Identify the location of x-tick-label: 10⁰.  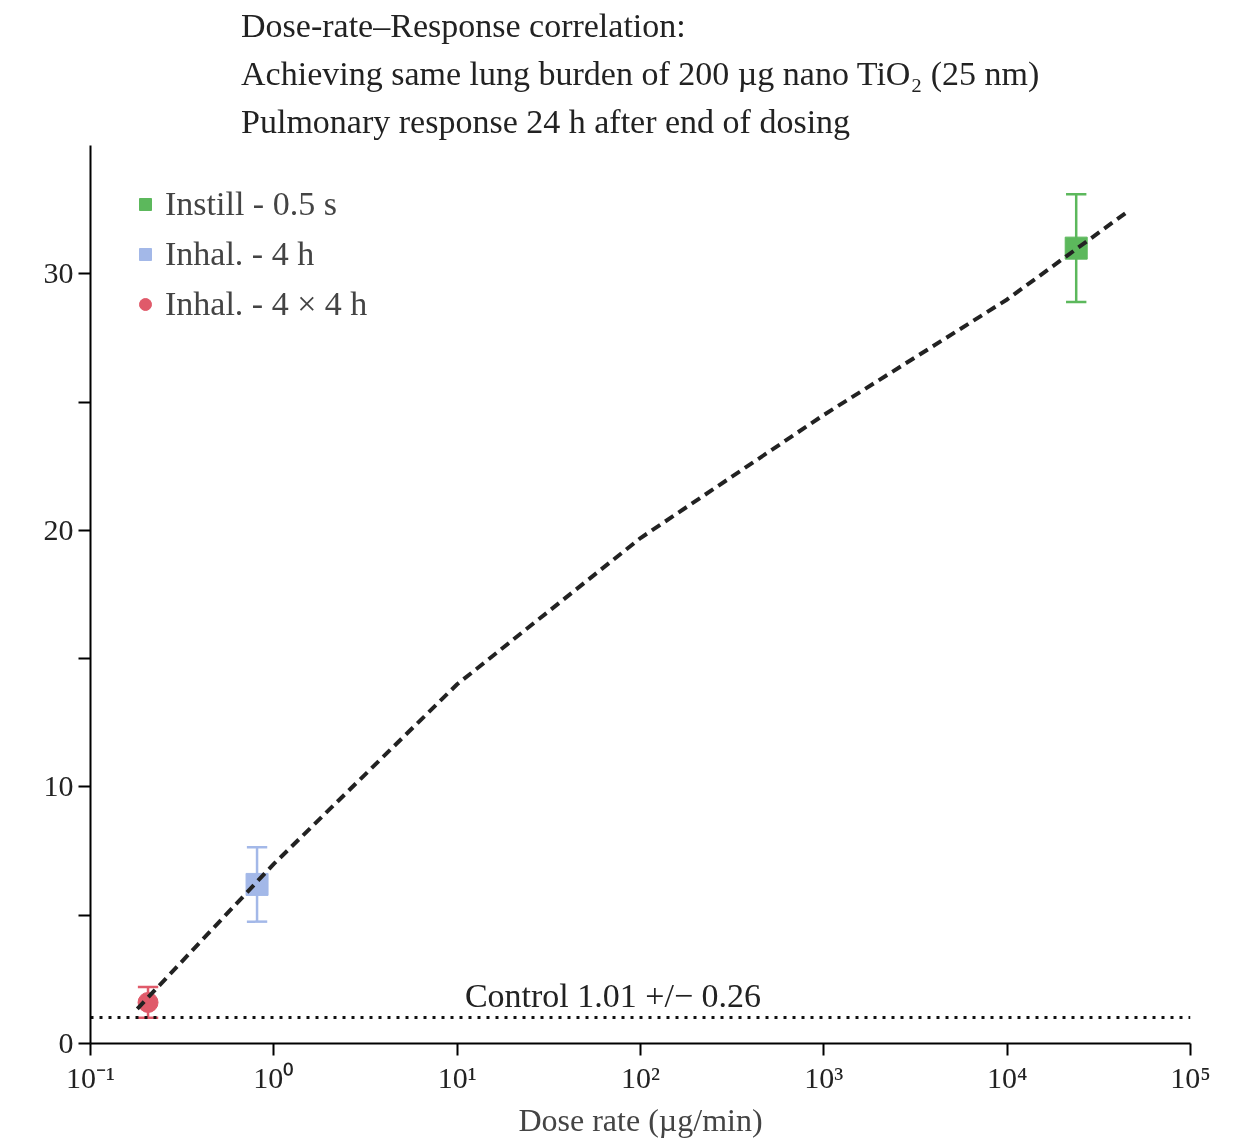
(274, 1077).